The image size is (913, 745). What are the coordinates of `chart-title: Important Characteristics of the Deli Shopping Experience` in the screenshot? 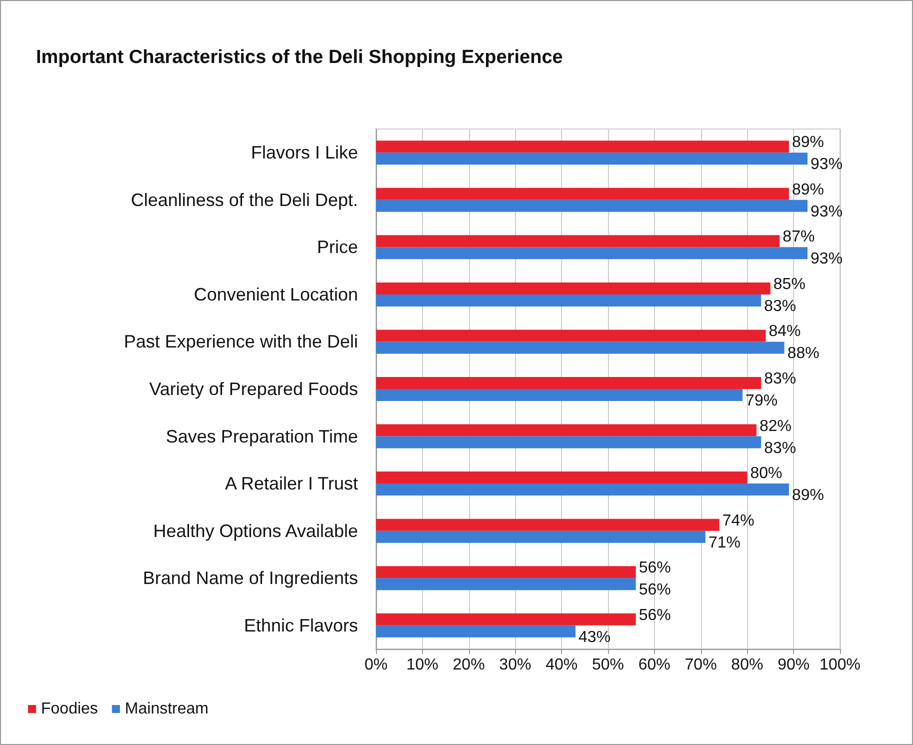 It's located at (299, 57).